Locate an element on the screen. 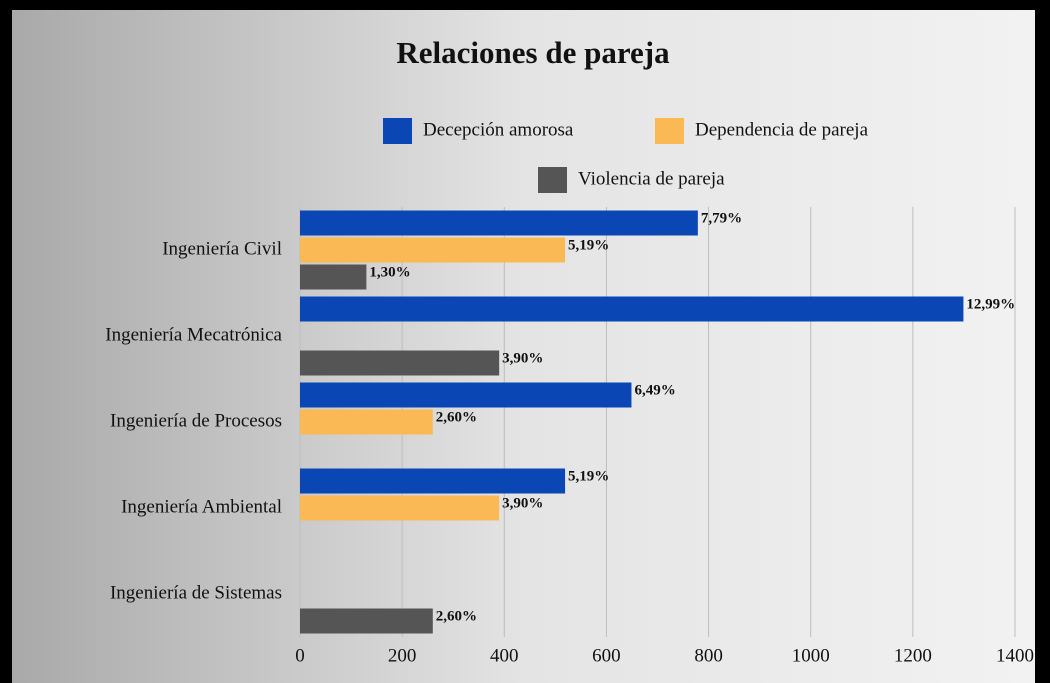  x-tick-label: 1000 is located at coordinates (811, 655).